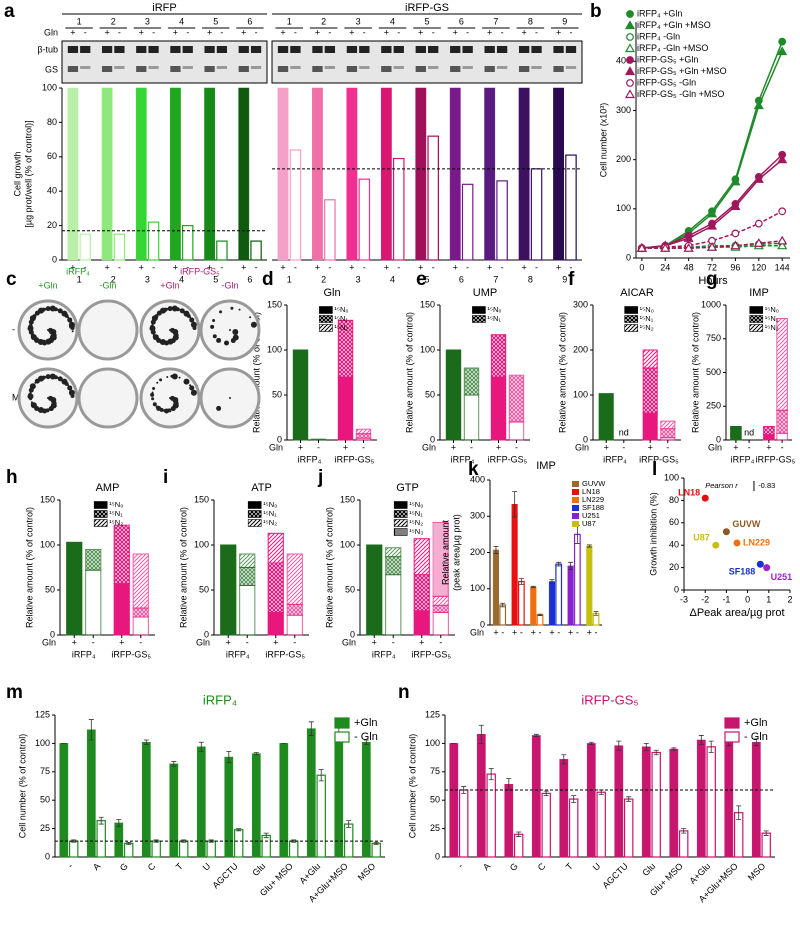 Image resolution: width=800 pixels, height=925 pixels. What do you see at coordinates (546, 466) in the screenshot?
I see `chart-title: IMP` at bounding box center [546, 466].